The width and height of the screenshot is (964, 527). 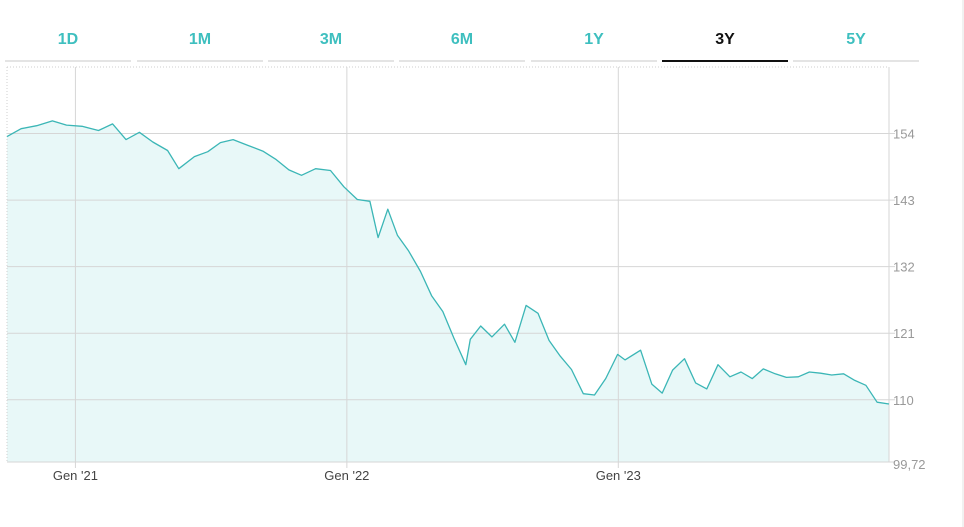 What do you see at coordinates (963, 263) in the screenshot?
I see `scrollbar-track` at bounding box center [963, 263].